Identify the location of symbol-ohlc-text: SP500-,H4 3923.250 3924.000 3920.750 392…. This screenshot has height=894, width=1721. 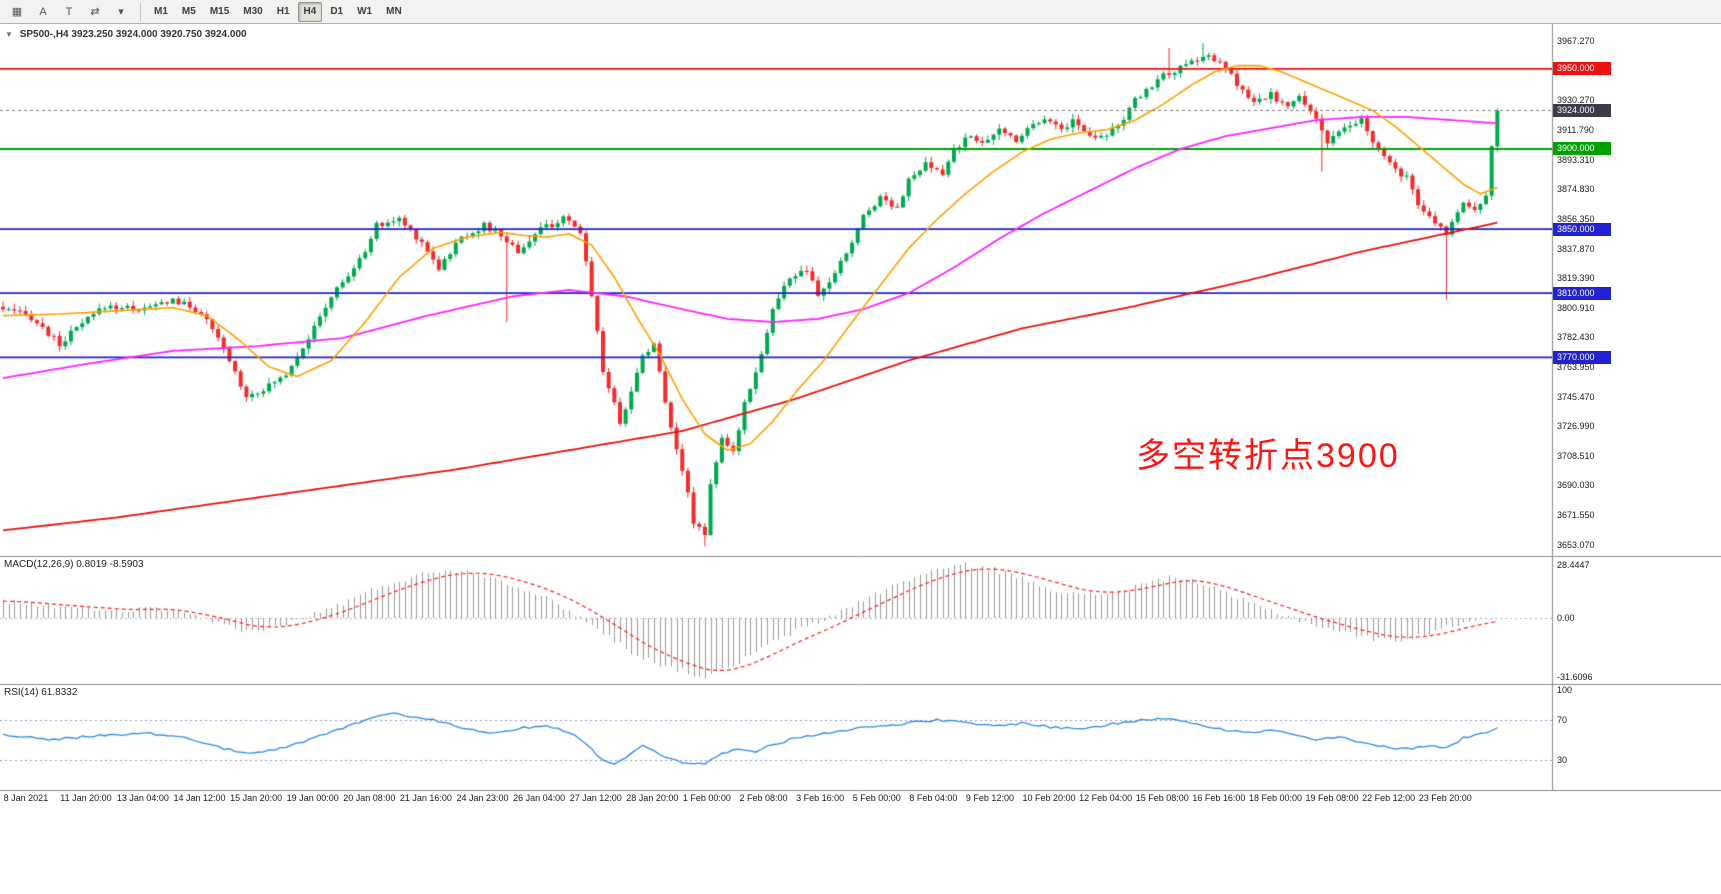
(133, 34).